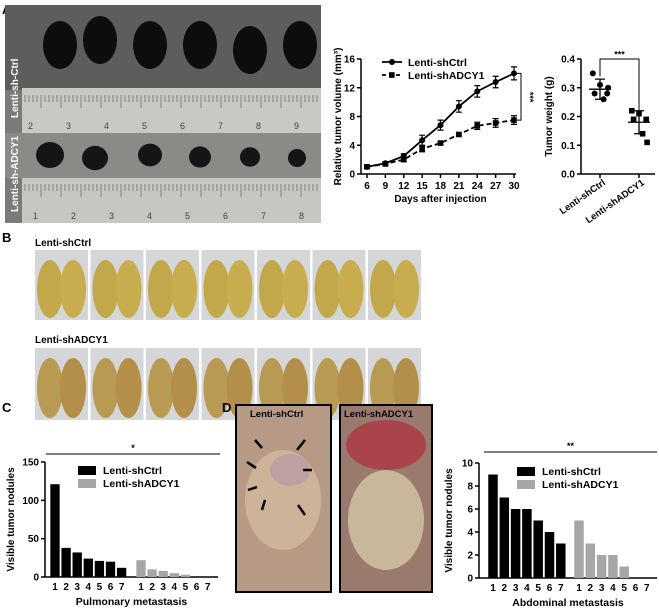 Image resolution: width=659 pixels, height=614 pixels. What do you see at coordinates (11, 519) in the screenshot?
I see `y-axis-label: Visible tumor nodules` at bounding box center [11, 519].